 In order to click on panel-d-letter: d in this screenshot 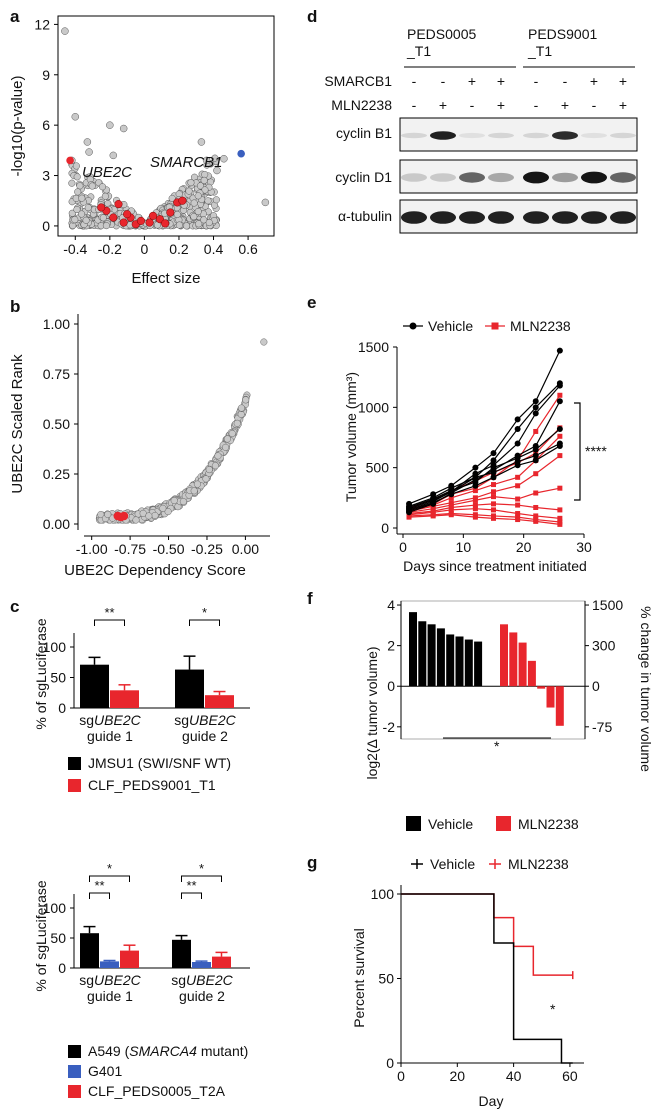, I will do `click(312, 16)`.